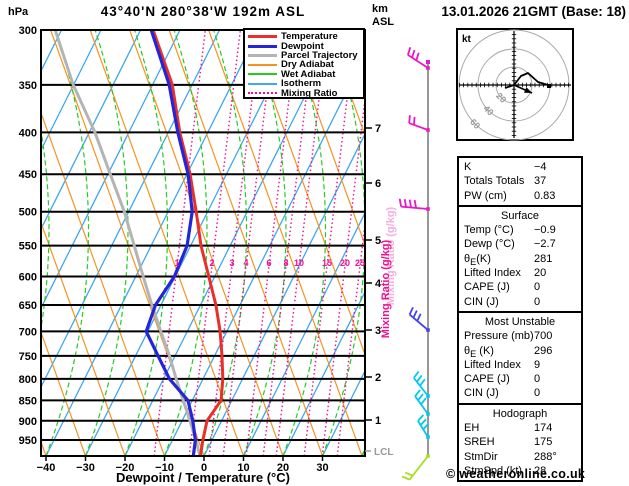  What do you see at coordinates (472, 428) in the screenshot?
I see `table-row-label: EH` at bounding box center [472, 428].